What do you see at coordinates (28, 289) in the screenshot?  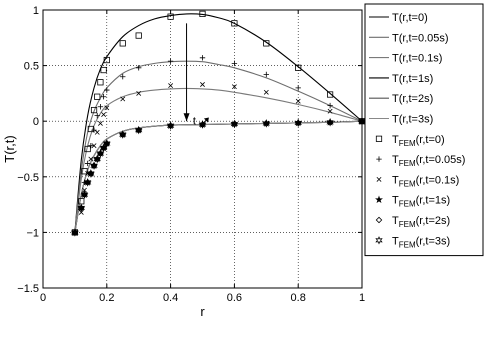 I see `y-tick-label: −1.5` at bounding box center [28, 289].